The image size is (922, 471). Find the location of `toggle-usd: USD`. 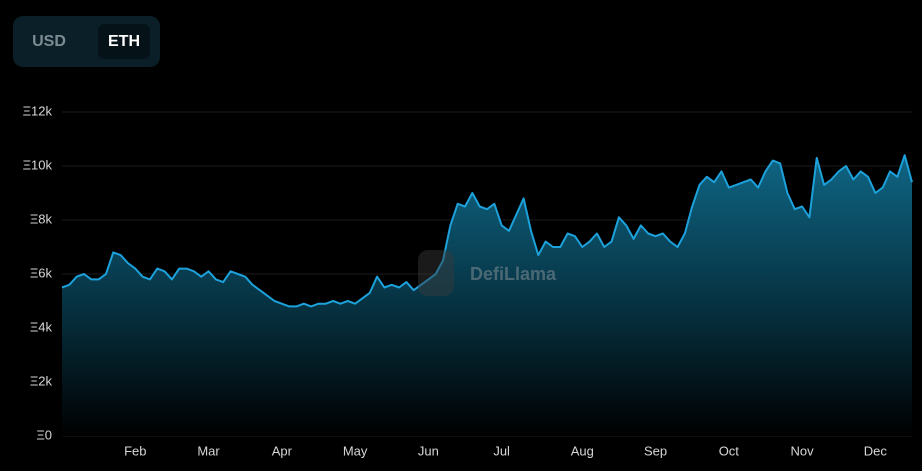

toggle-usd: USD is located at coordinates (49, 41).